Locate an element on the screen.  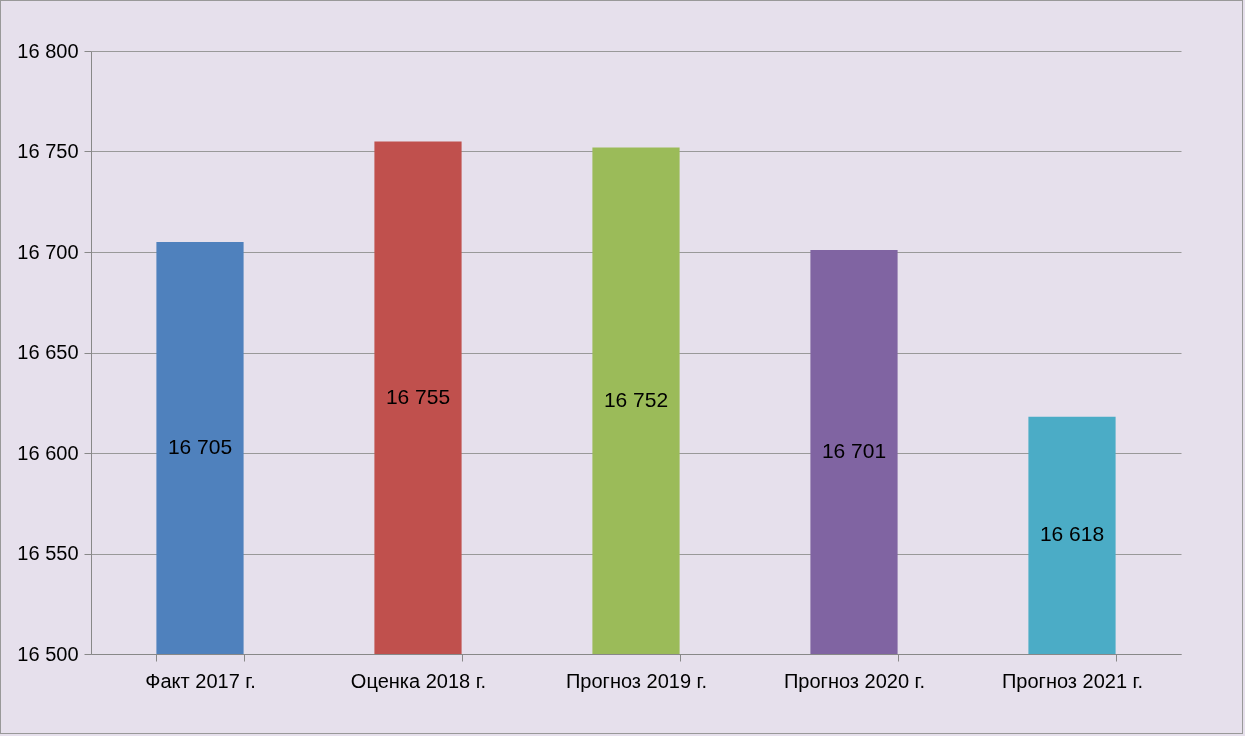
y-tick-label: 16 650 is located at coordinates (48, 352).